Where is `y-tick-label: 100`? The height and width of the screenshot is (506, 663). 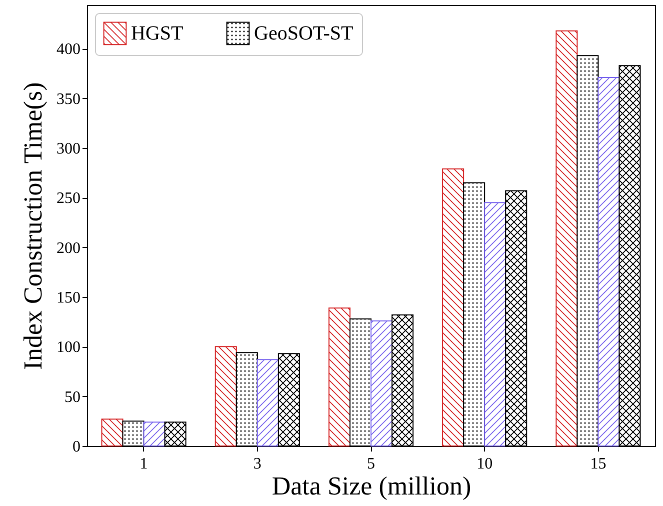
y-tick-label: 100 is located at coordinates (68, 347).